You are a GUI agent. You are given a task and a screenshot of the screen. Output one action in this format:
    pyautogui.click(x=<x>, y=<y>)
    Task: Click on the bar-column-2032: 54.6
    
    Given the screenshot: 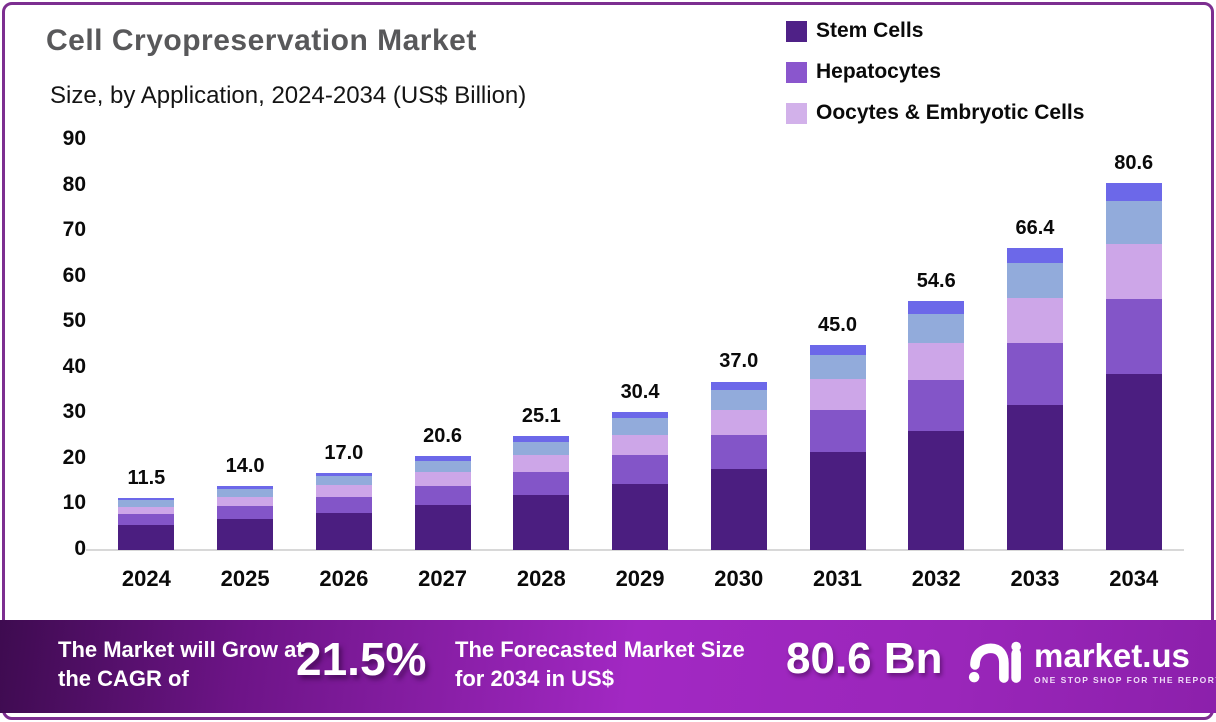 What is the action you would take?
    pyautogui.click(x=936, y=345)
    